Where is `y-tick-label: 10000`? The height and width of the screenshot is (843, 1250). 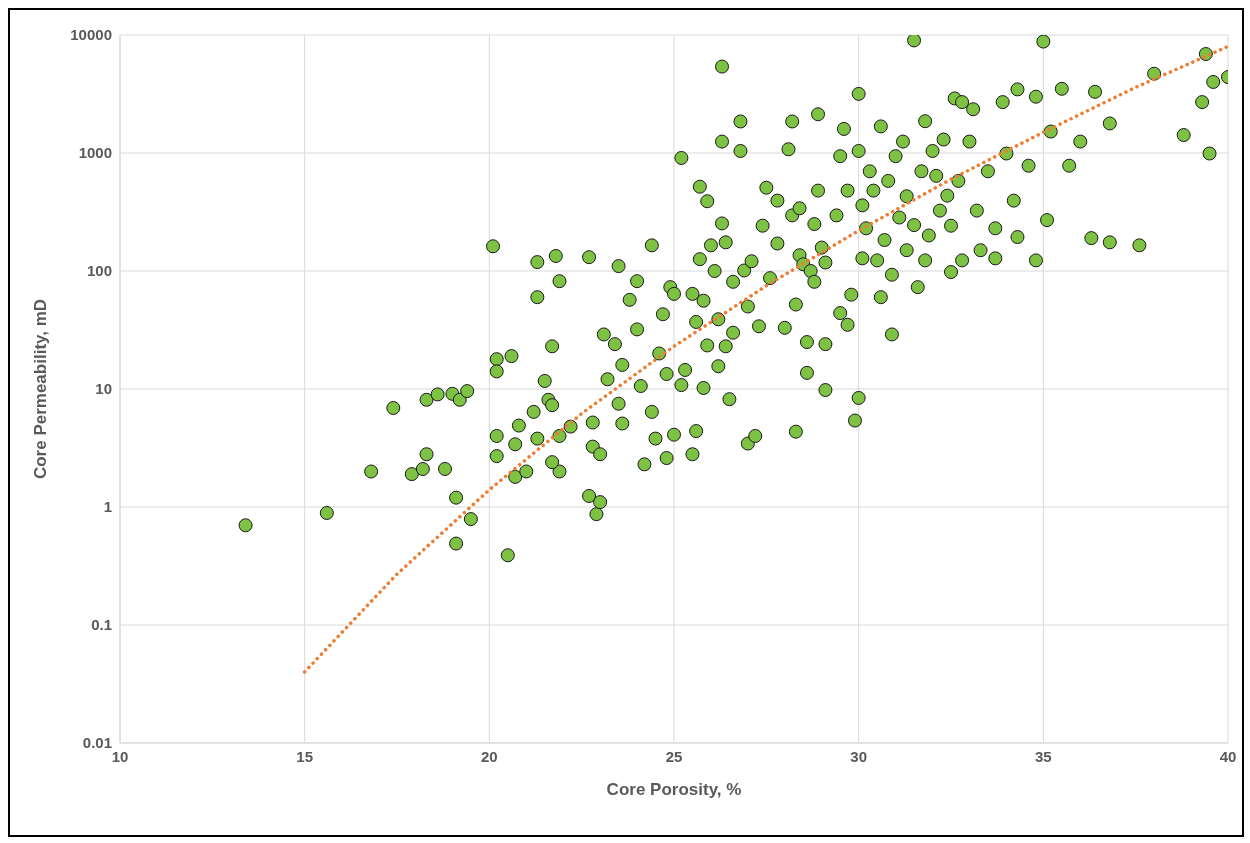 y-tick-label: 10000 is located at coordinates (91, 35).